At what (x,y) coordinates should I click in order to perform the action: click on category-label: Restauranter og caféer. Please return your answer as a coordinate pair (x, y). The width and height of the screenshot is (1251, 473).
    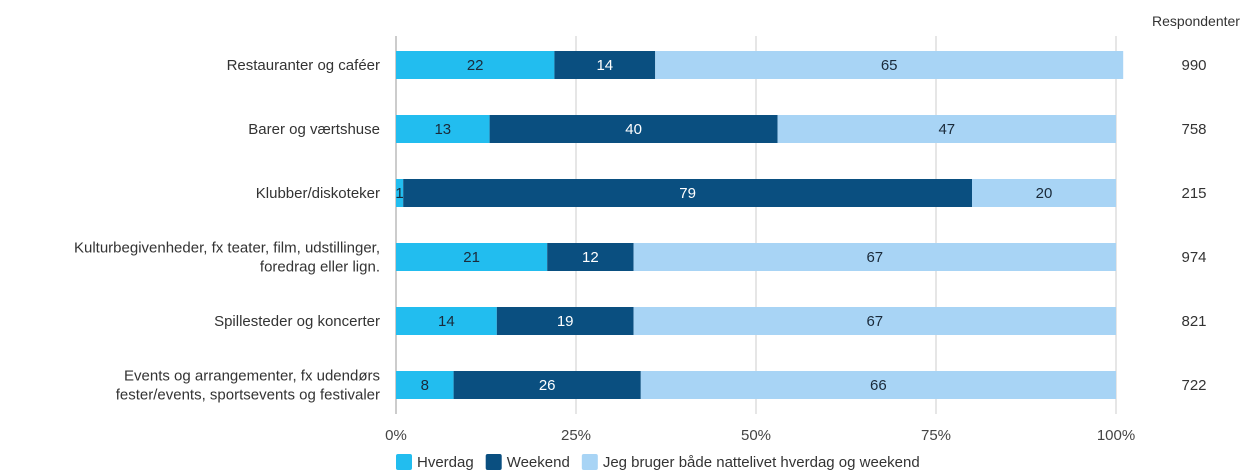
    Looking at the image, I should click on (303, 65).